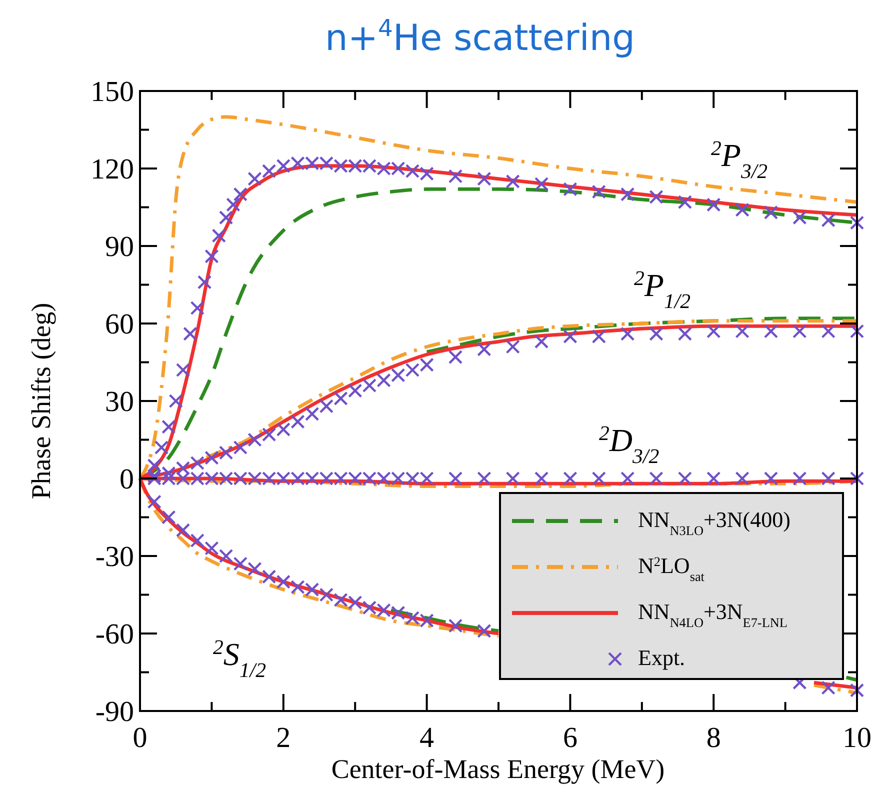  I want to click on x-tick-label: 10, so click(857, 738).